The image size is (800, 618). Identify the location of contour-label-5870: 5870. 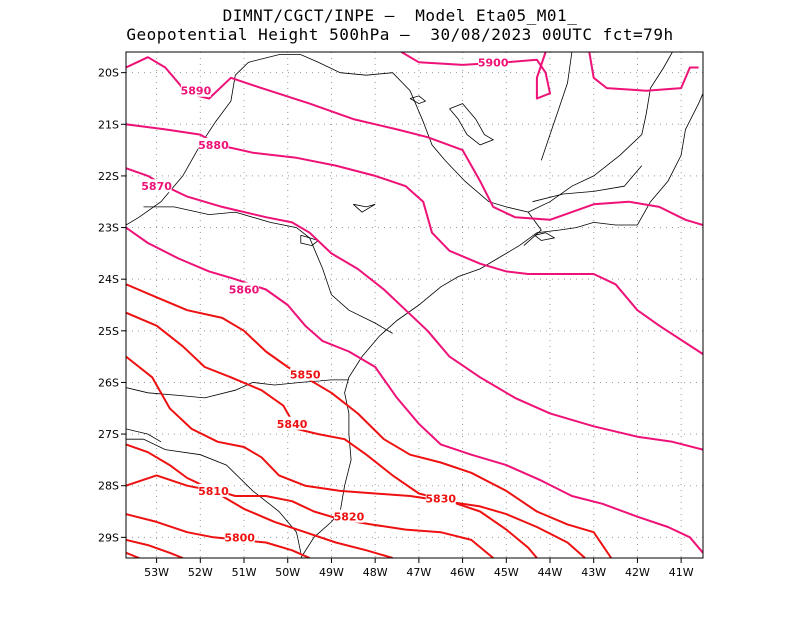
(156, 186).